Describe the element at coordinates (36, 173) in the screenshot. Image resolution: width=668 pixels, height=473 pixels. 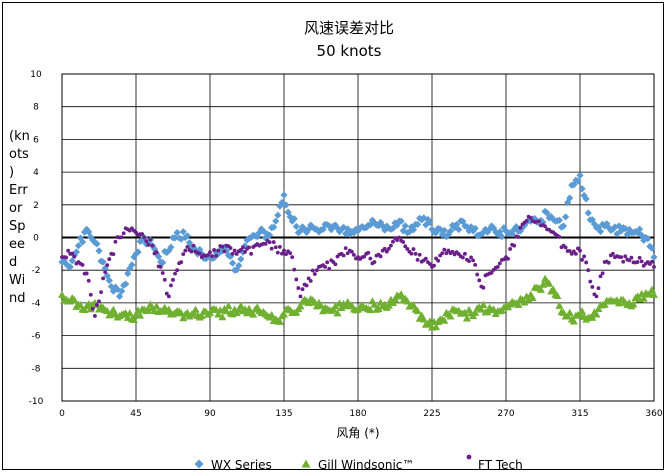
I see `y-tick-label: 4` at that location.